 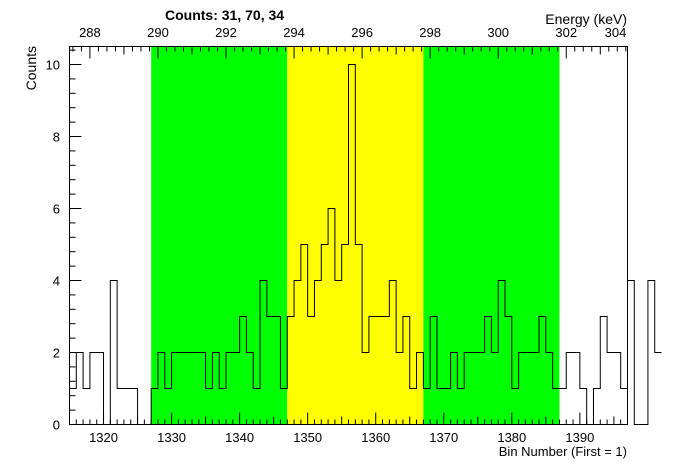 I want to click on x-tick-label: 1380, so click(x=511, y=437).